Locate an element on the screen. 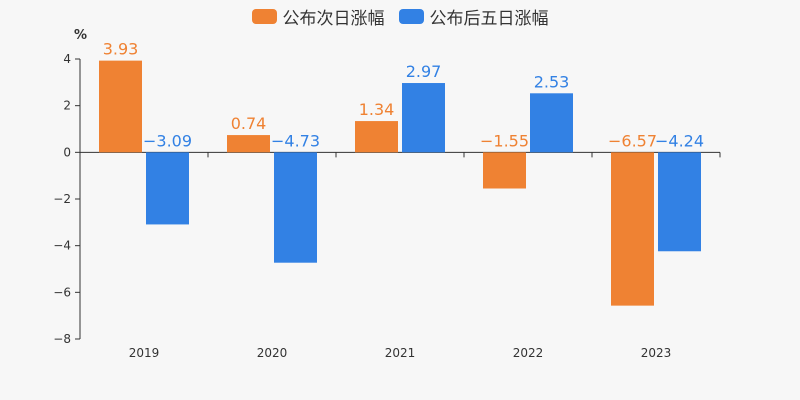 The image size is (800, 400). data-label: 2.97 is located at coordinates (424, 71).